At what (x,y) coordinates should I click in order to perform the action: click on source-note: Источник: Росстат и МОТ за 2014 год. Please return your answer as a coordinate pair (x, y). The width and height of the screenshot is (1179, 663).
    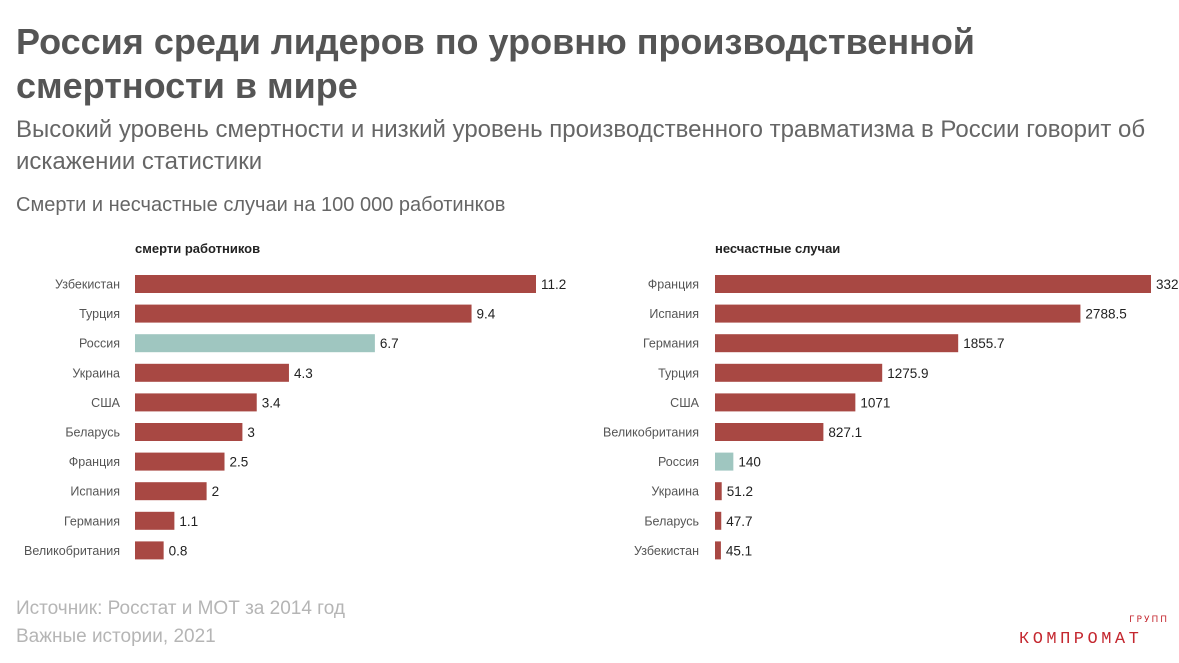
    Looking at the image, I should click on (180, 608).